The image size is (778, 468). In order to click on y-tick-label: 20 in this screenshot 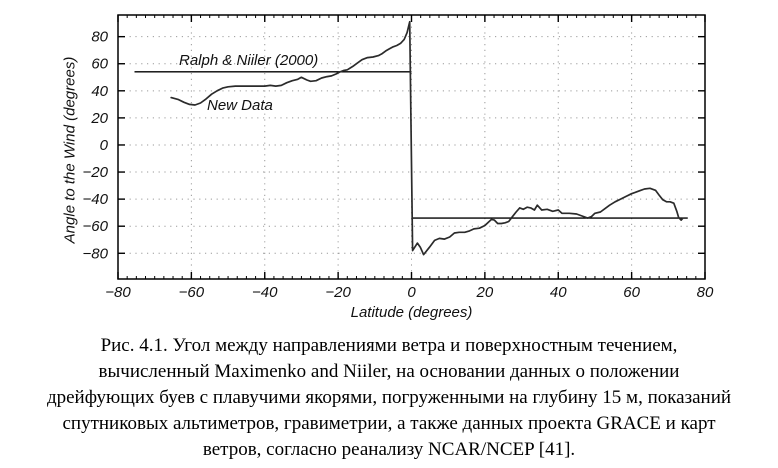, I will do `click(99, 118)`.